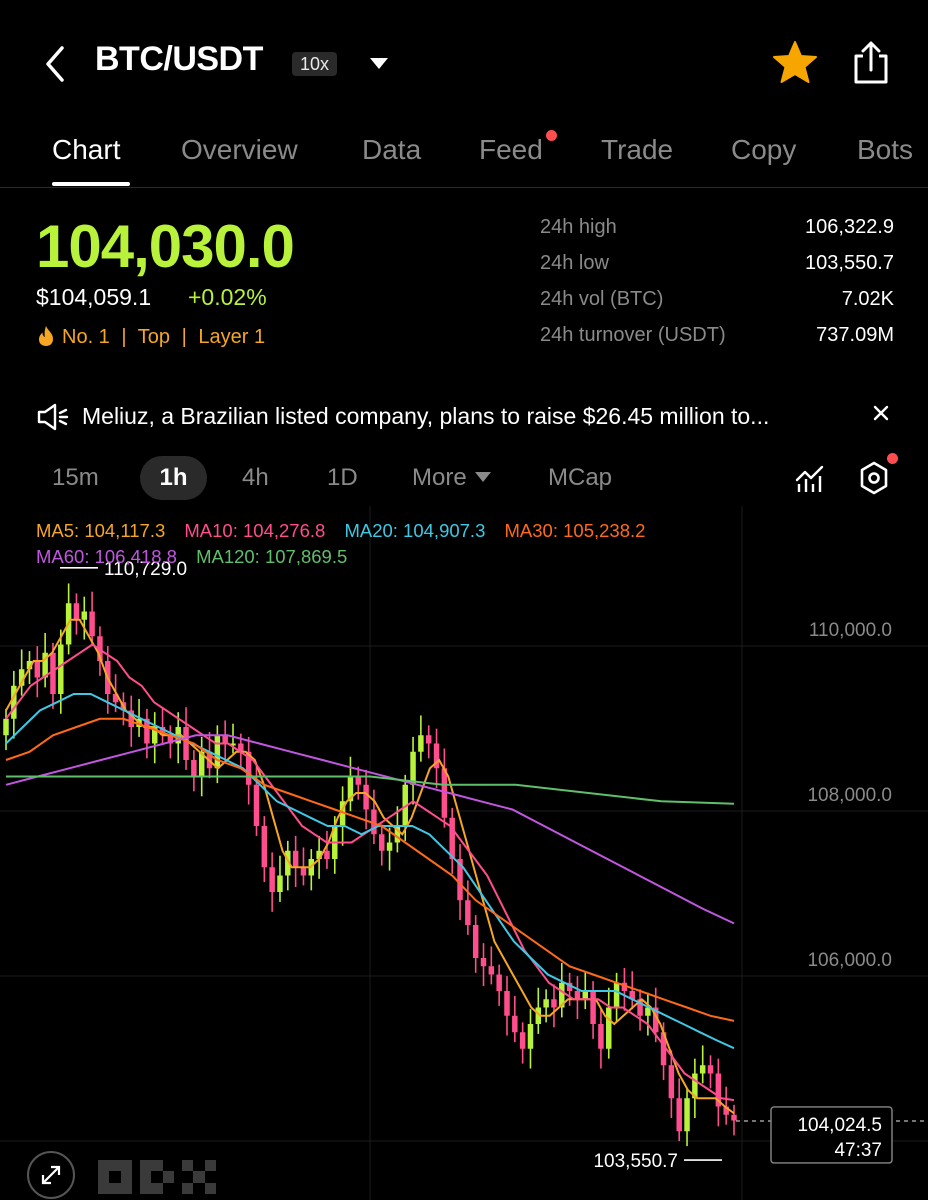 This screenshot has height=1200, width=928. What do you see at coordinates (173, 478) in the screenshot?
I see `interval-1h: 1h` at bounding box center [173, 478].